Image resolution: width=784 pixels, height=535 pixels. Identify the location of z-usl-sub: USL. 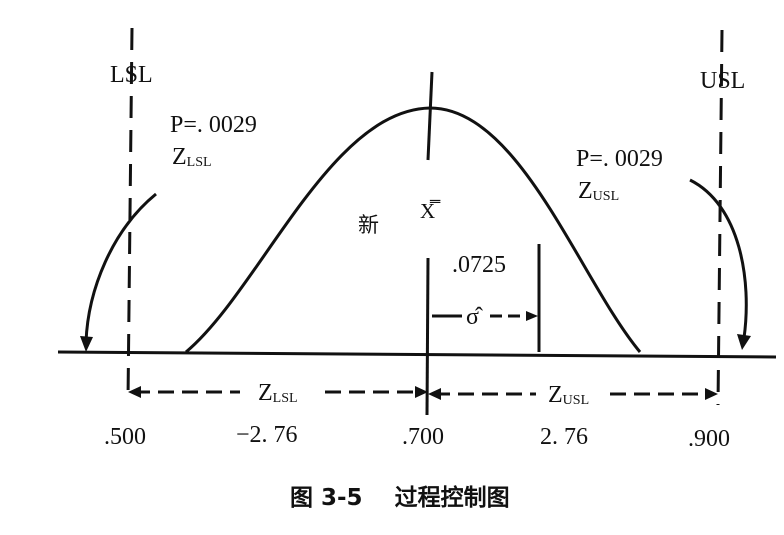
(576, 400).